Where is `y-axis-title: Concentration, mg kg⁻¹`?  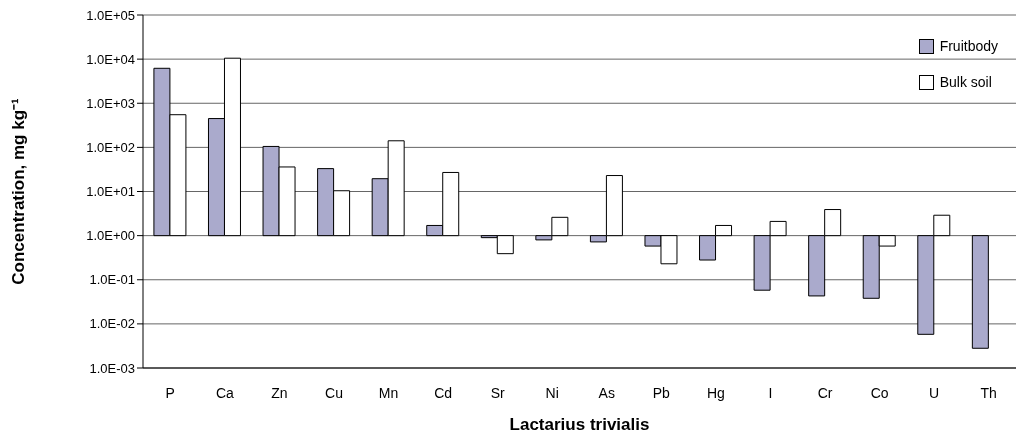 y-axis-title: Concentration, mg kg⁻¹ is located at coordinates (19, 191).